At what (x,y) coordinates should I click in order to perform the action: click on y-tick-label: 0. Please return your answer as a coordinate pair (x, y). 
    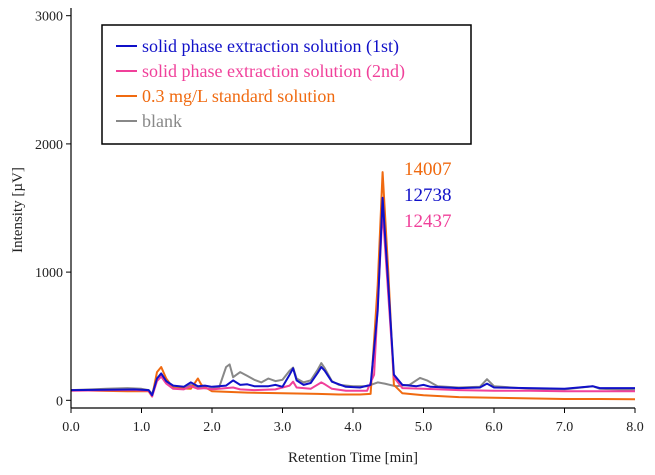
    Looking at the image, I should click on (59, 401).